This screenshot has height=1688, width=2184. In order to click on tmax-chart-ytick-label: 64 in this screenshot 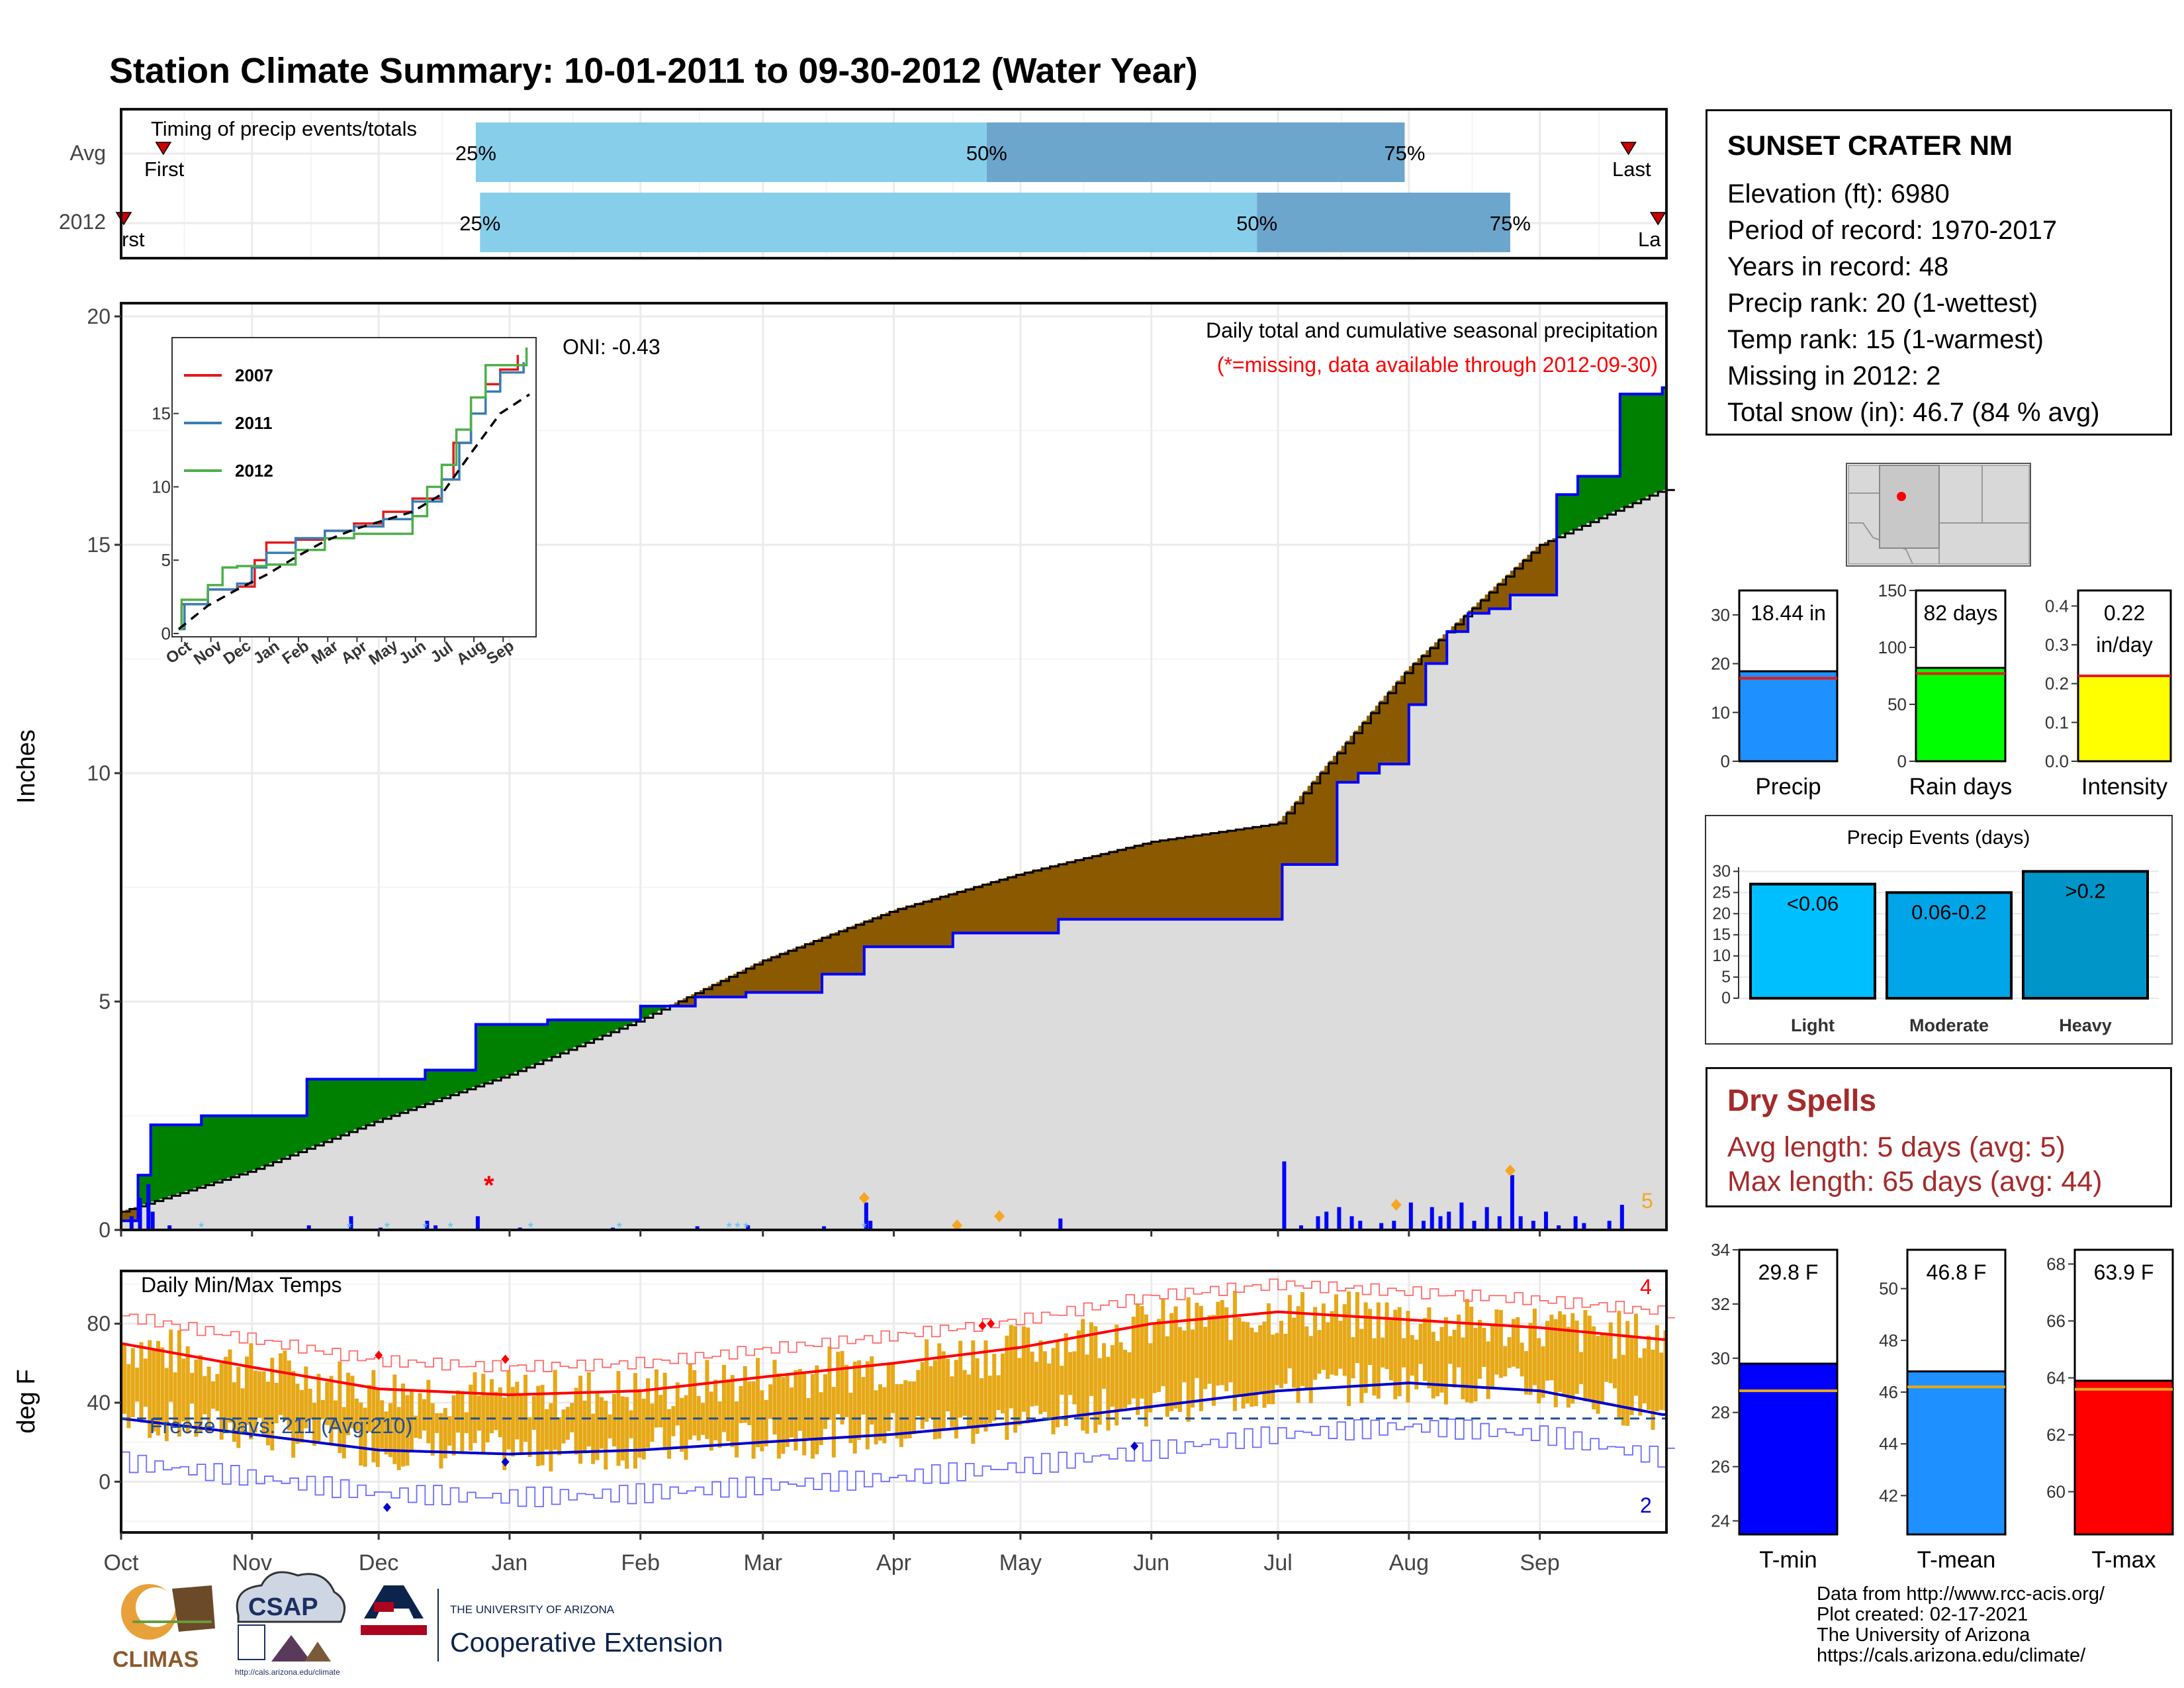, I will do `click(2056, 1378)`.